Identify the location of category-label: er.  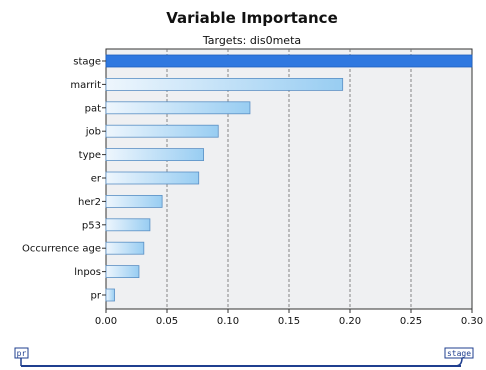
(96, 179).